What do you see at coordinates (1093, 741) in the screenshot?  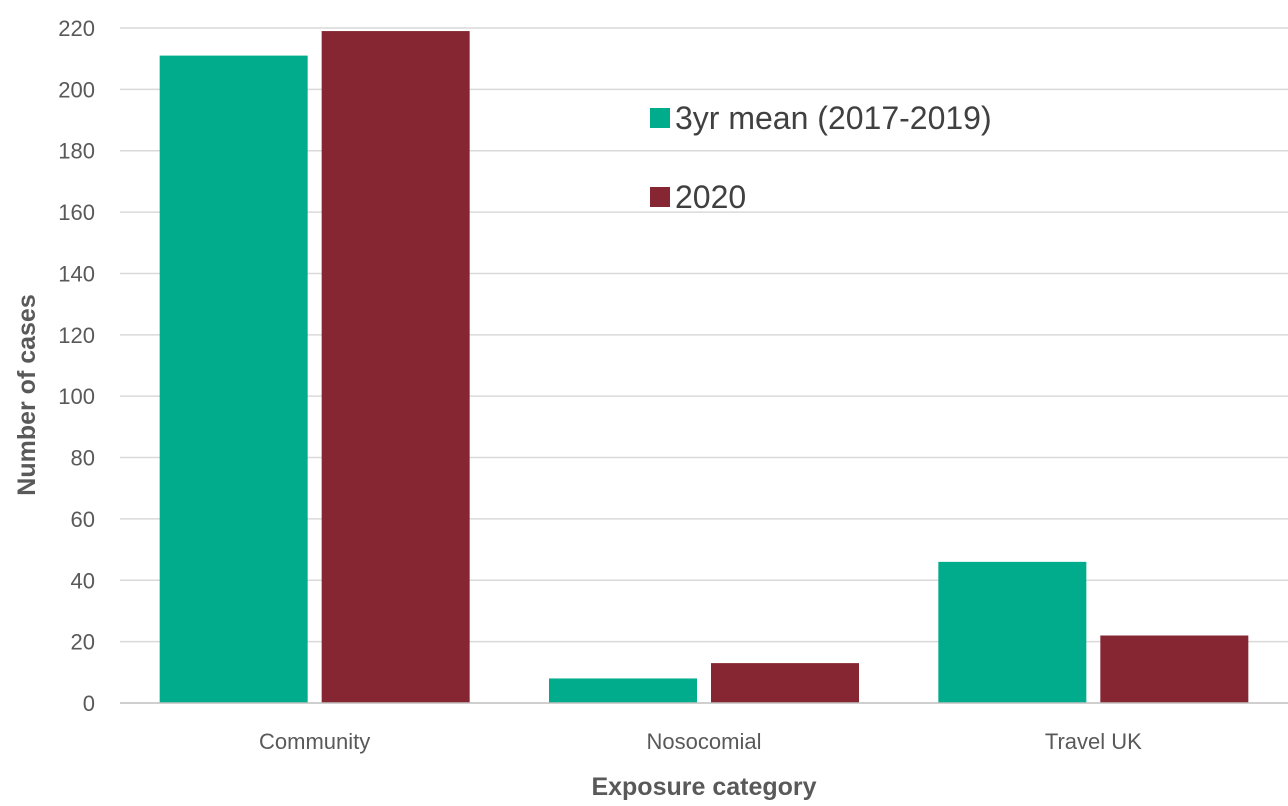 I see `x-tick-label: Travel UK` at bounding box center [1093, 741].